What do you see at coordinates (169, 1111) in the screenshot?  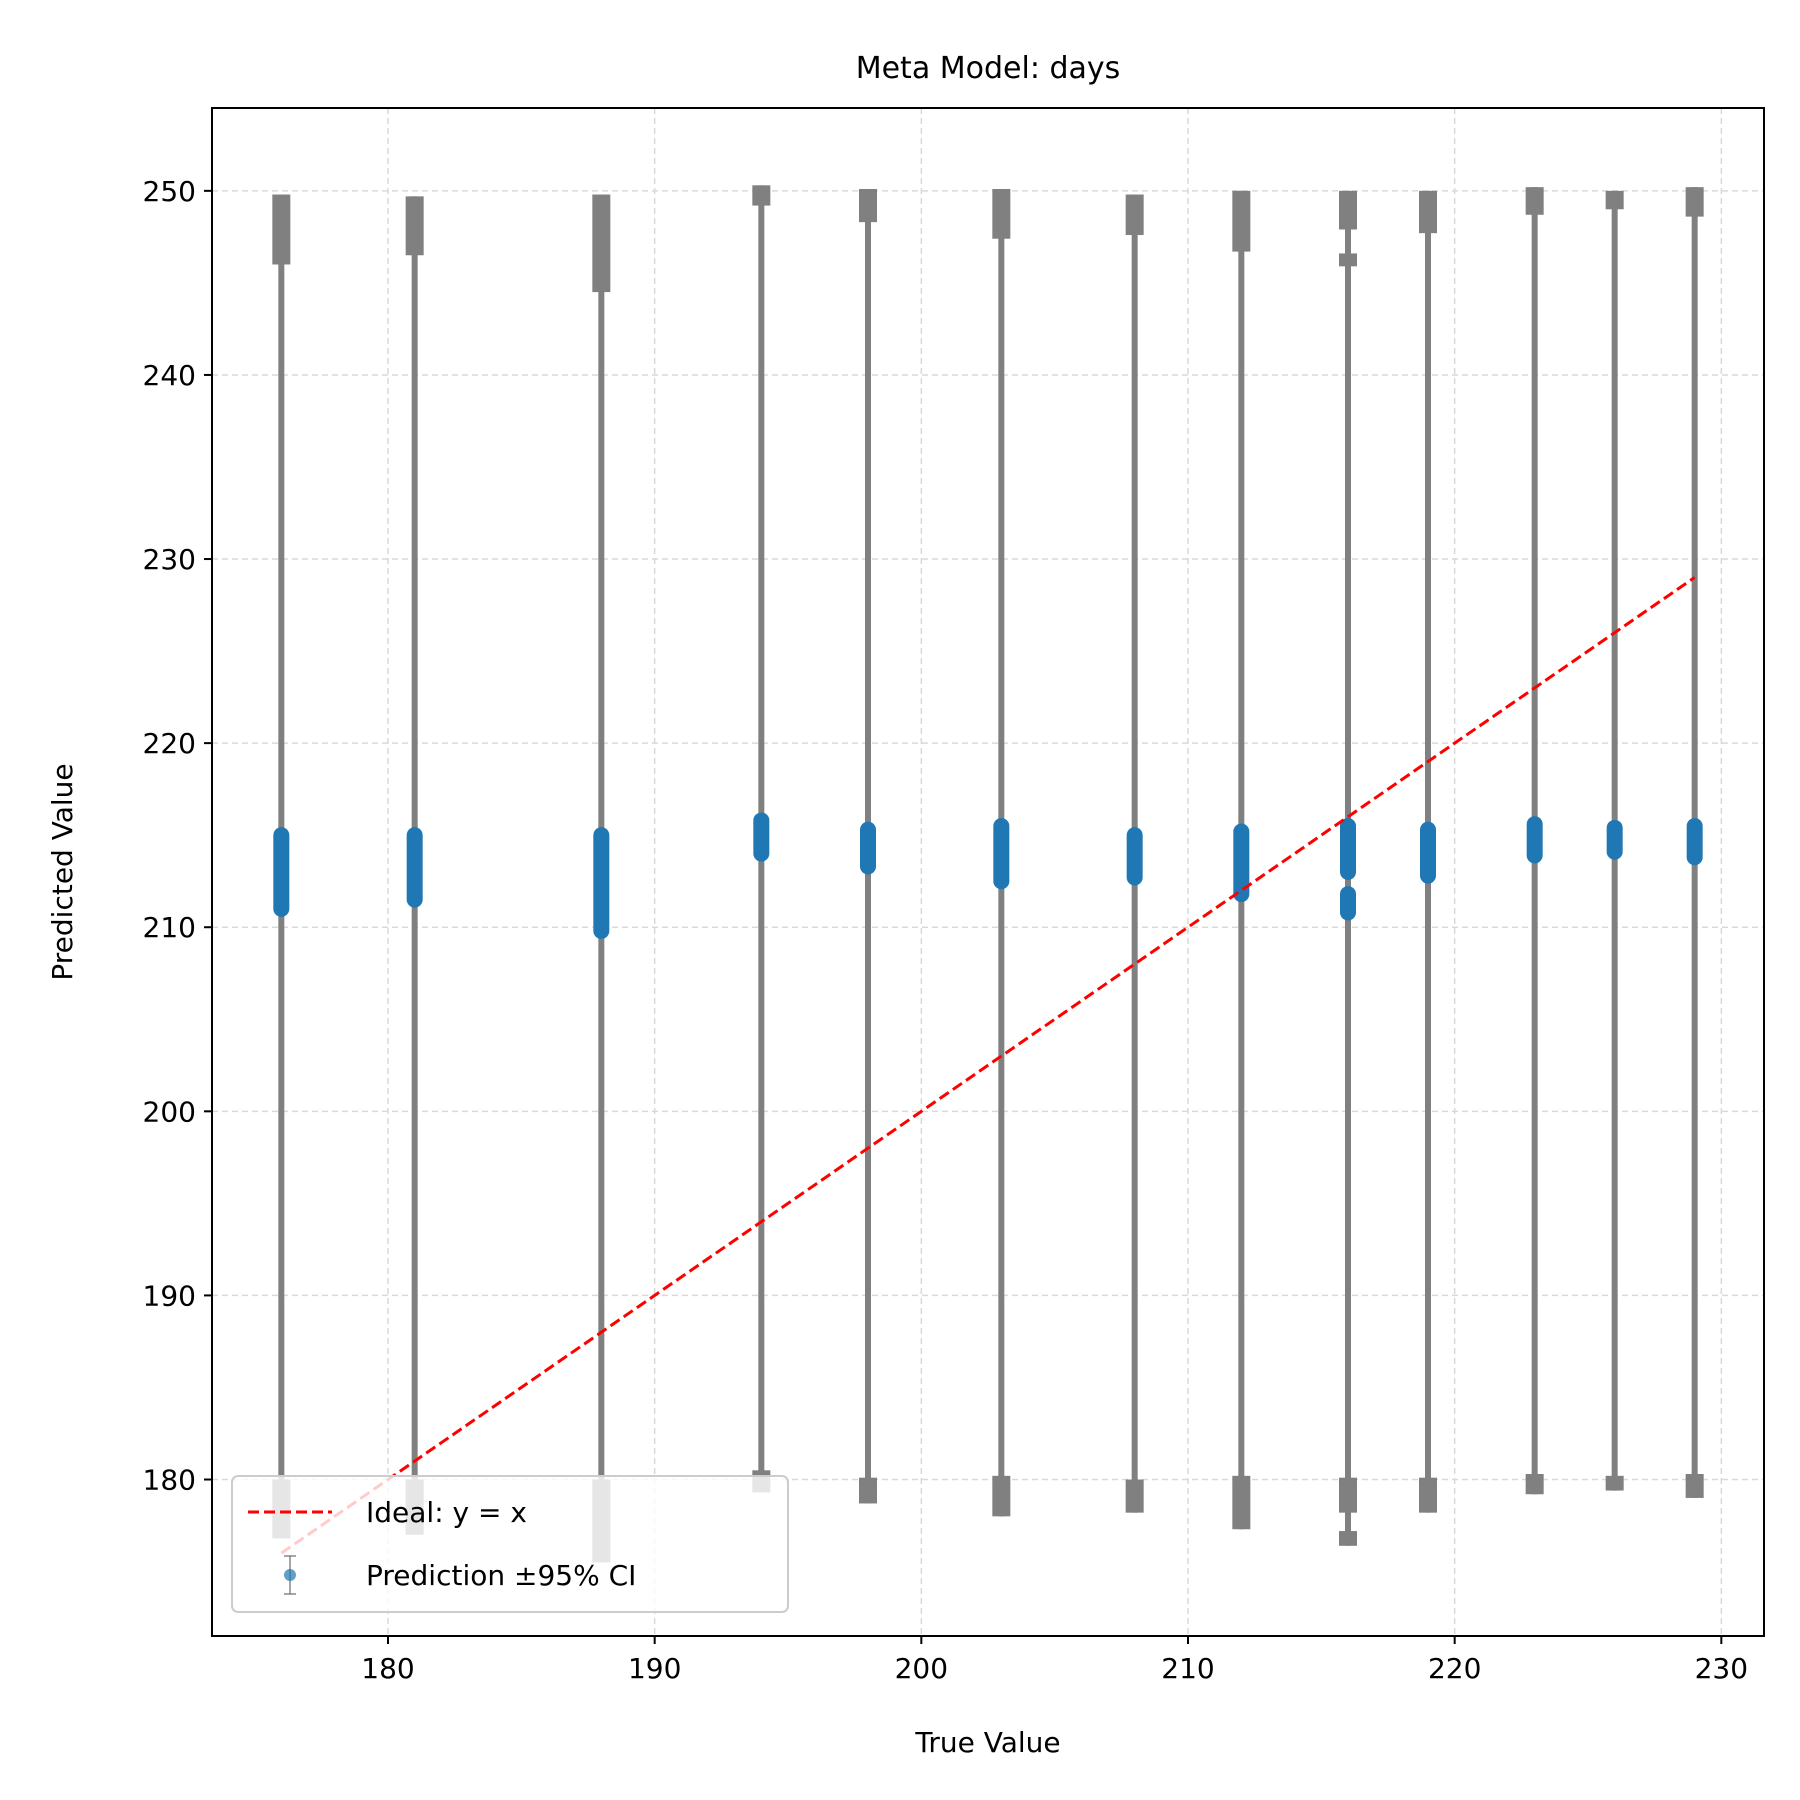 I see `y-tick-label: 200` at bounding box center [169, 1111].